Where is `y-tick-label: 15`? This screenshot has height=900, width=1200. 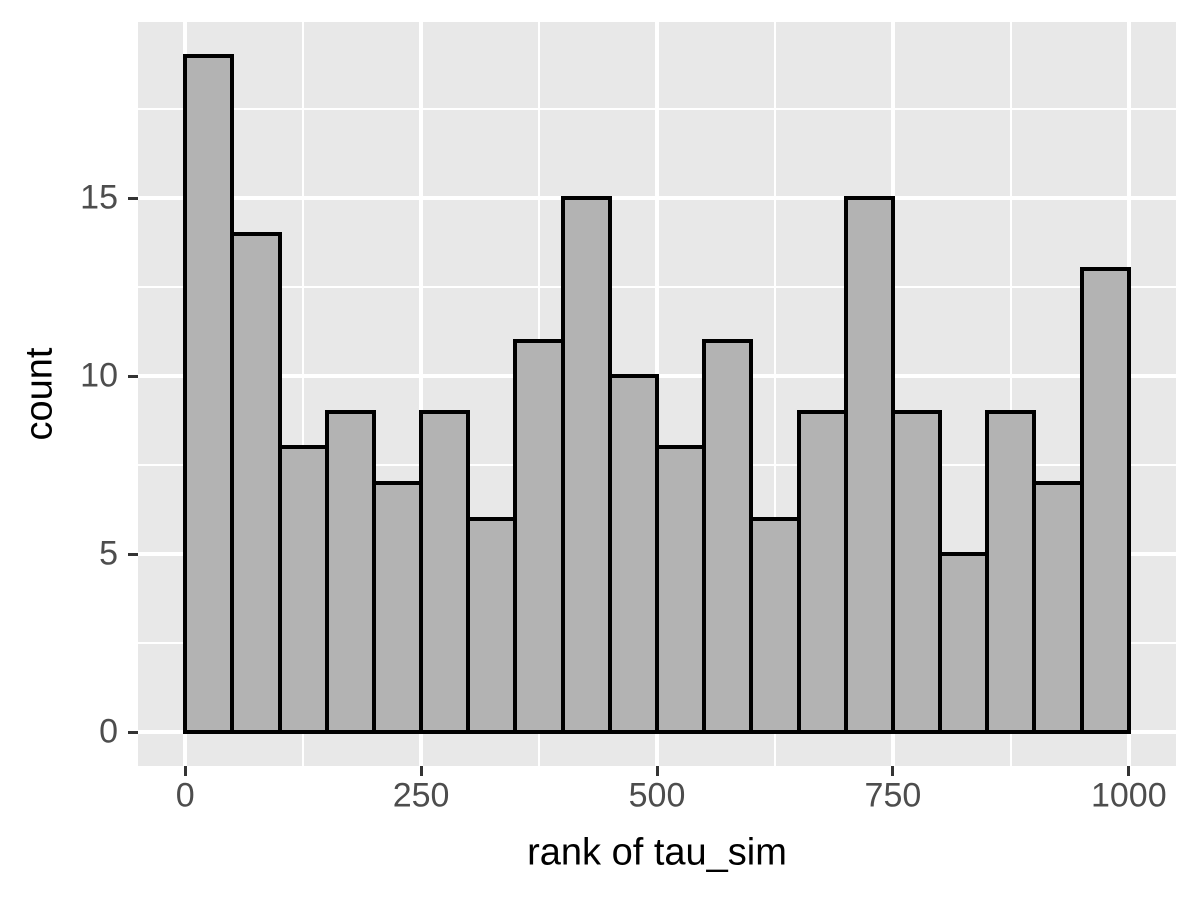
y-tick-label: 15 is located at coordinates (99, 197).